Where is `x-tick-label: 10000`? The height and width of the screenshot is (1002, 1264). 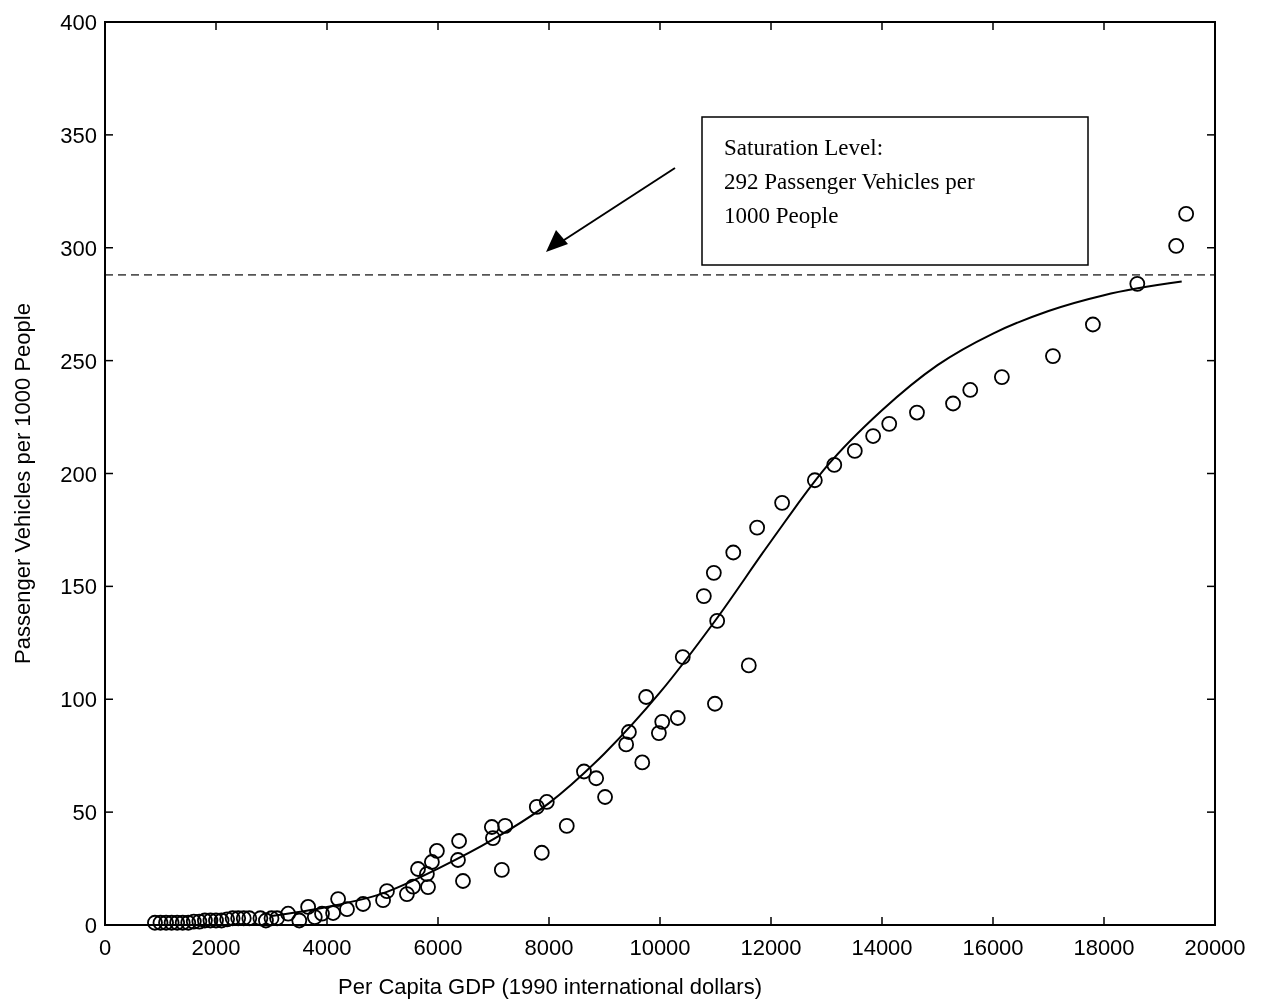 x-tick-label: 10000 is located at coordinates (660, 947).